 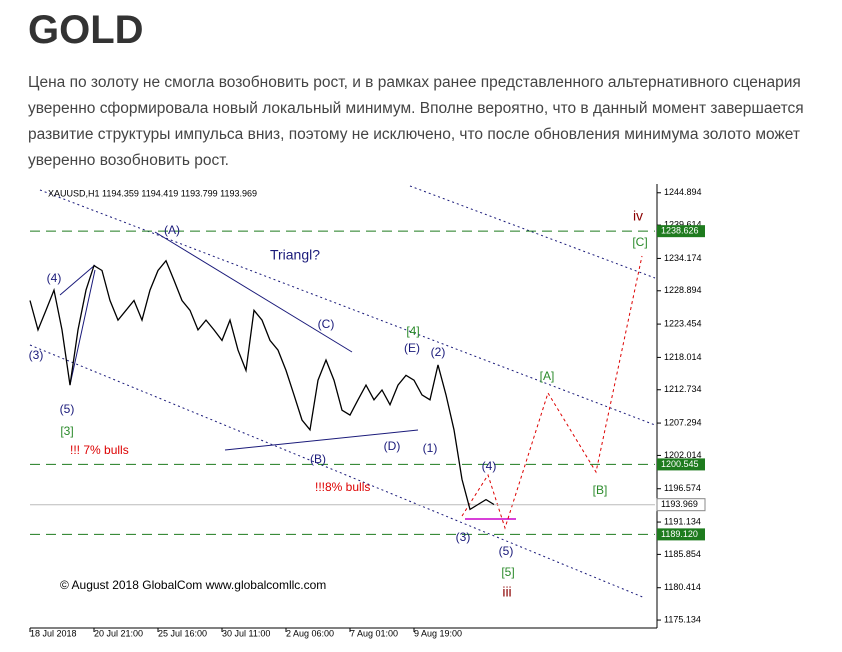 What do you see at coordinates (246, 633) in the screenshot?
I see `x-tick-label: 30 Jul 11:00` at bounding box center [246, 633].